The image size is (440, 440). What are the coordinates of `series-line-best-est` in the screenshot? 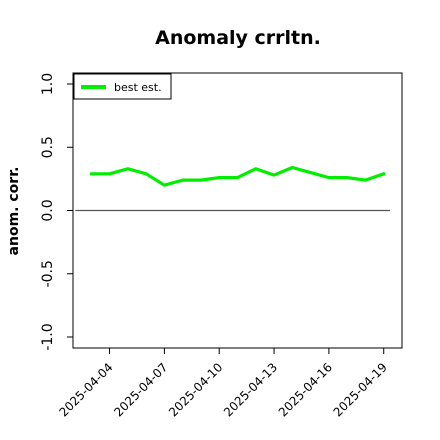 It's located at (237, 176).